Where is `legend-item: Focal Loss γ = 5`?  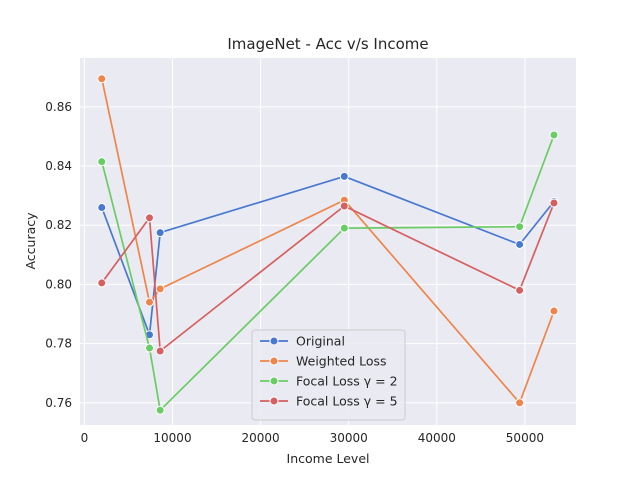
legend-item: Focal Loss γ = 5 is located at coordinates (329, 401).